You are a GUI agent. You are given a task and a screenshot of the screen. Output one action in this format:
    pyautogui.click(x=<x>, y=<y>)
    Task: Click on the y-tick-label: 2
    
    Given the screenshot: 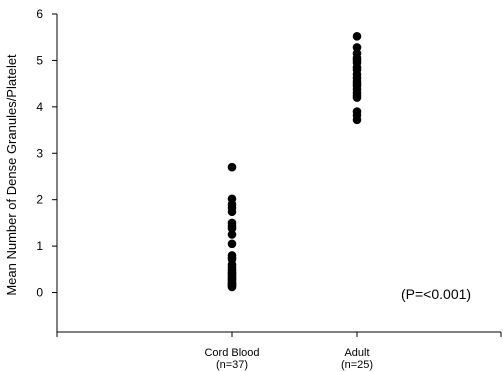 What is the action you would take?
    pyautogui.click(x=39, y=200)
    